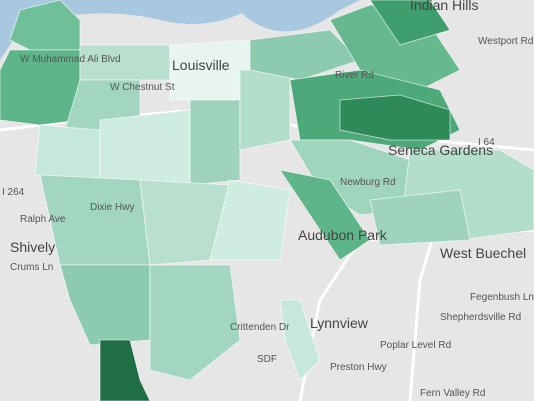 Image resolution: width=534 pixels, height=401 pixels. What do you see at coordinates (354, 75) in the screenshot?
I see `road-label: River Rd` at bounding box center [354, 75].